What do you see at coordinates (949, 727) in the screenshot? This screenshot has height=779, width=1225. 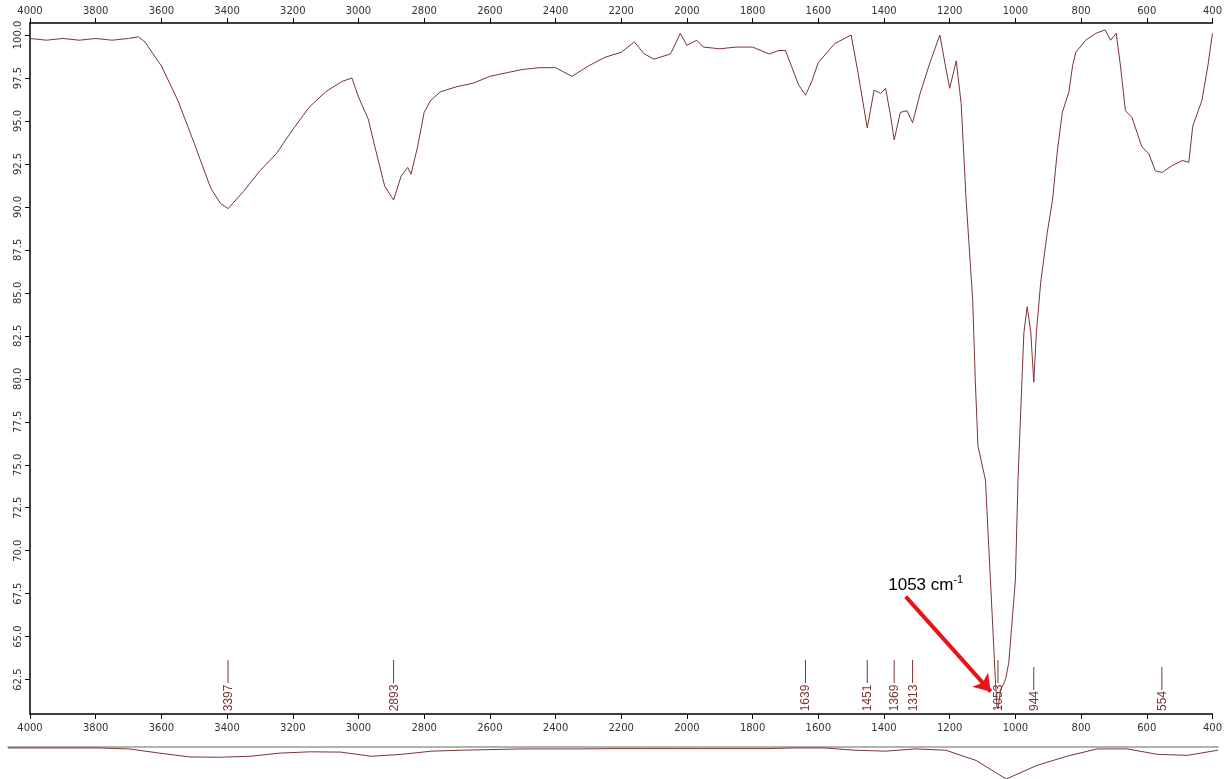 I see `x-tick-label: 1200` at bounding box center [949, 727].